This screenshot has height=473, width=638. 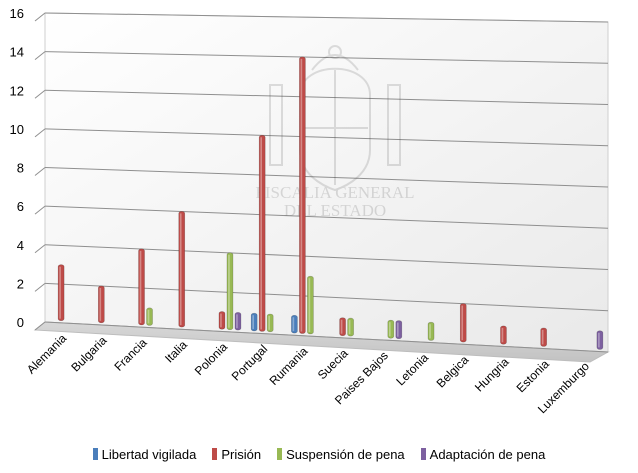 What do you see at coordinates (600, 340) in the screenshot?
I see `bar-adaptacion-de-pena-luxemburgo` at bounding box center [600, 340].